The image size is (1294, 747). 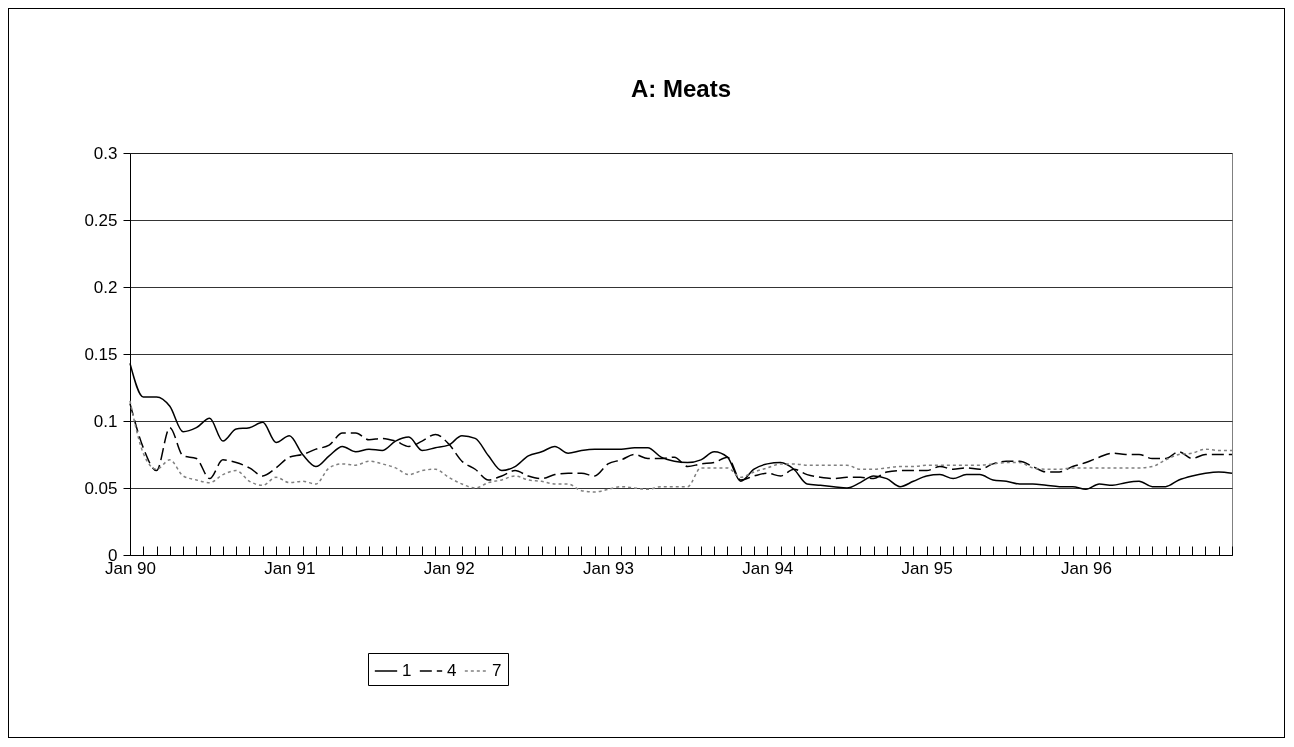 I want to click on y-tick-label: 0.2, so click(x=105, y=287).